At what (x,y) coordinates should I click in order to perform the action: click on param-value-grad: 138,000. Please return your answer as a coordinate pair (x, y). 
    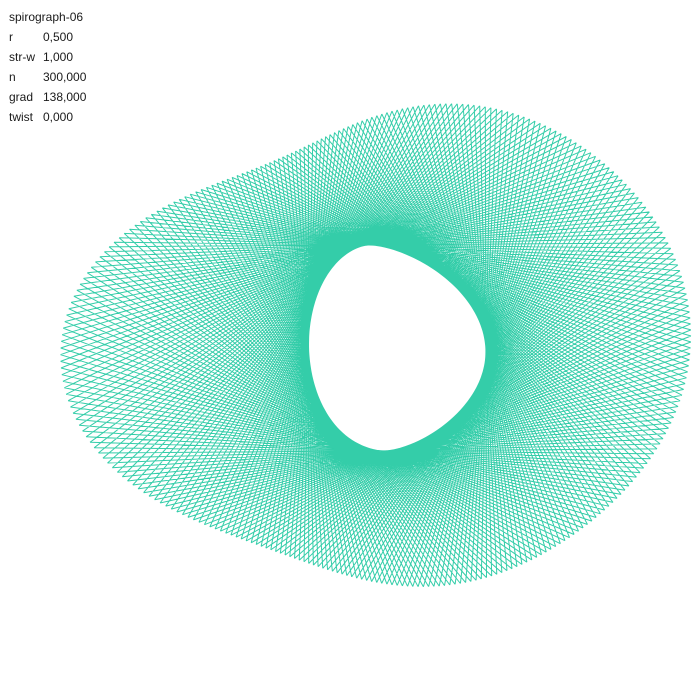
    Looking at the image, I should click on (65, 97).